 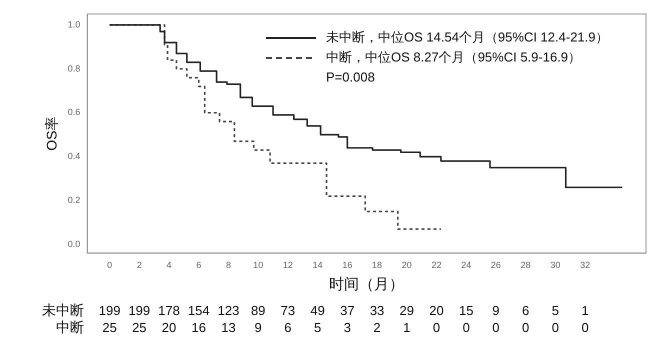 What do you see at coordinates (199, 265) in the screenshot?
I see `x-tick-label: 6` at bounding box center [199, 265].